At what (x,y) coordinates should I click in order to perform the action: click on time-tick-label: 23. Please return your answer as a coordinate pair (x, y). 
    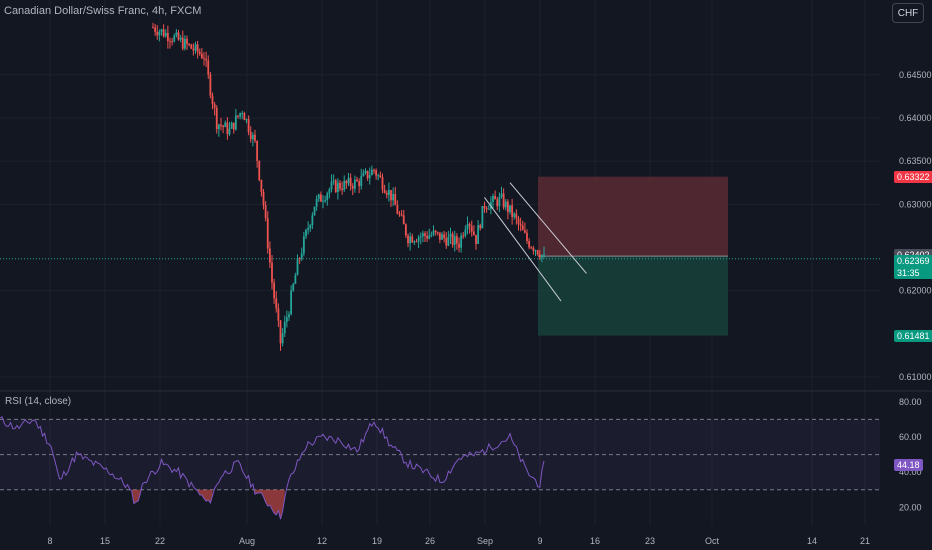
    Looking at the image, I should click on (650, 541).